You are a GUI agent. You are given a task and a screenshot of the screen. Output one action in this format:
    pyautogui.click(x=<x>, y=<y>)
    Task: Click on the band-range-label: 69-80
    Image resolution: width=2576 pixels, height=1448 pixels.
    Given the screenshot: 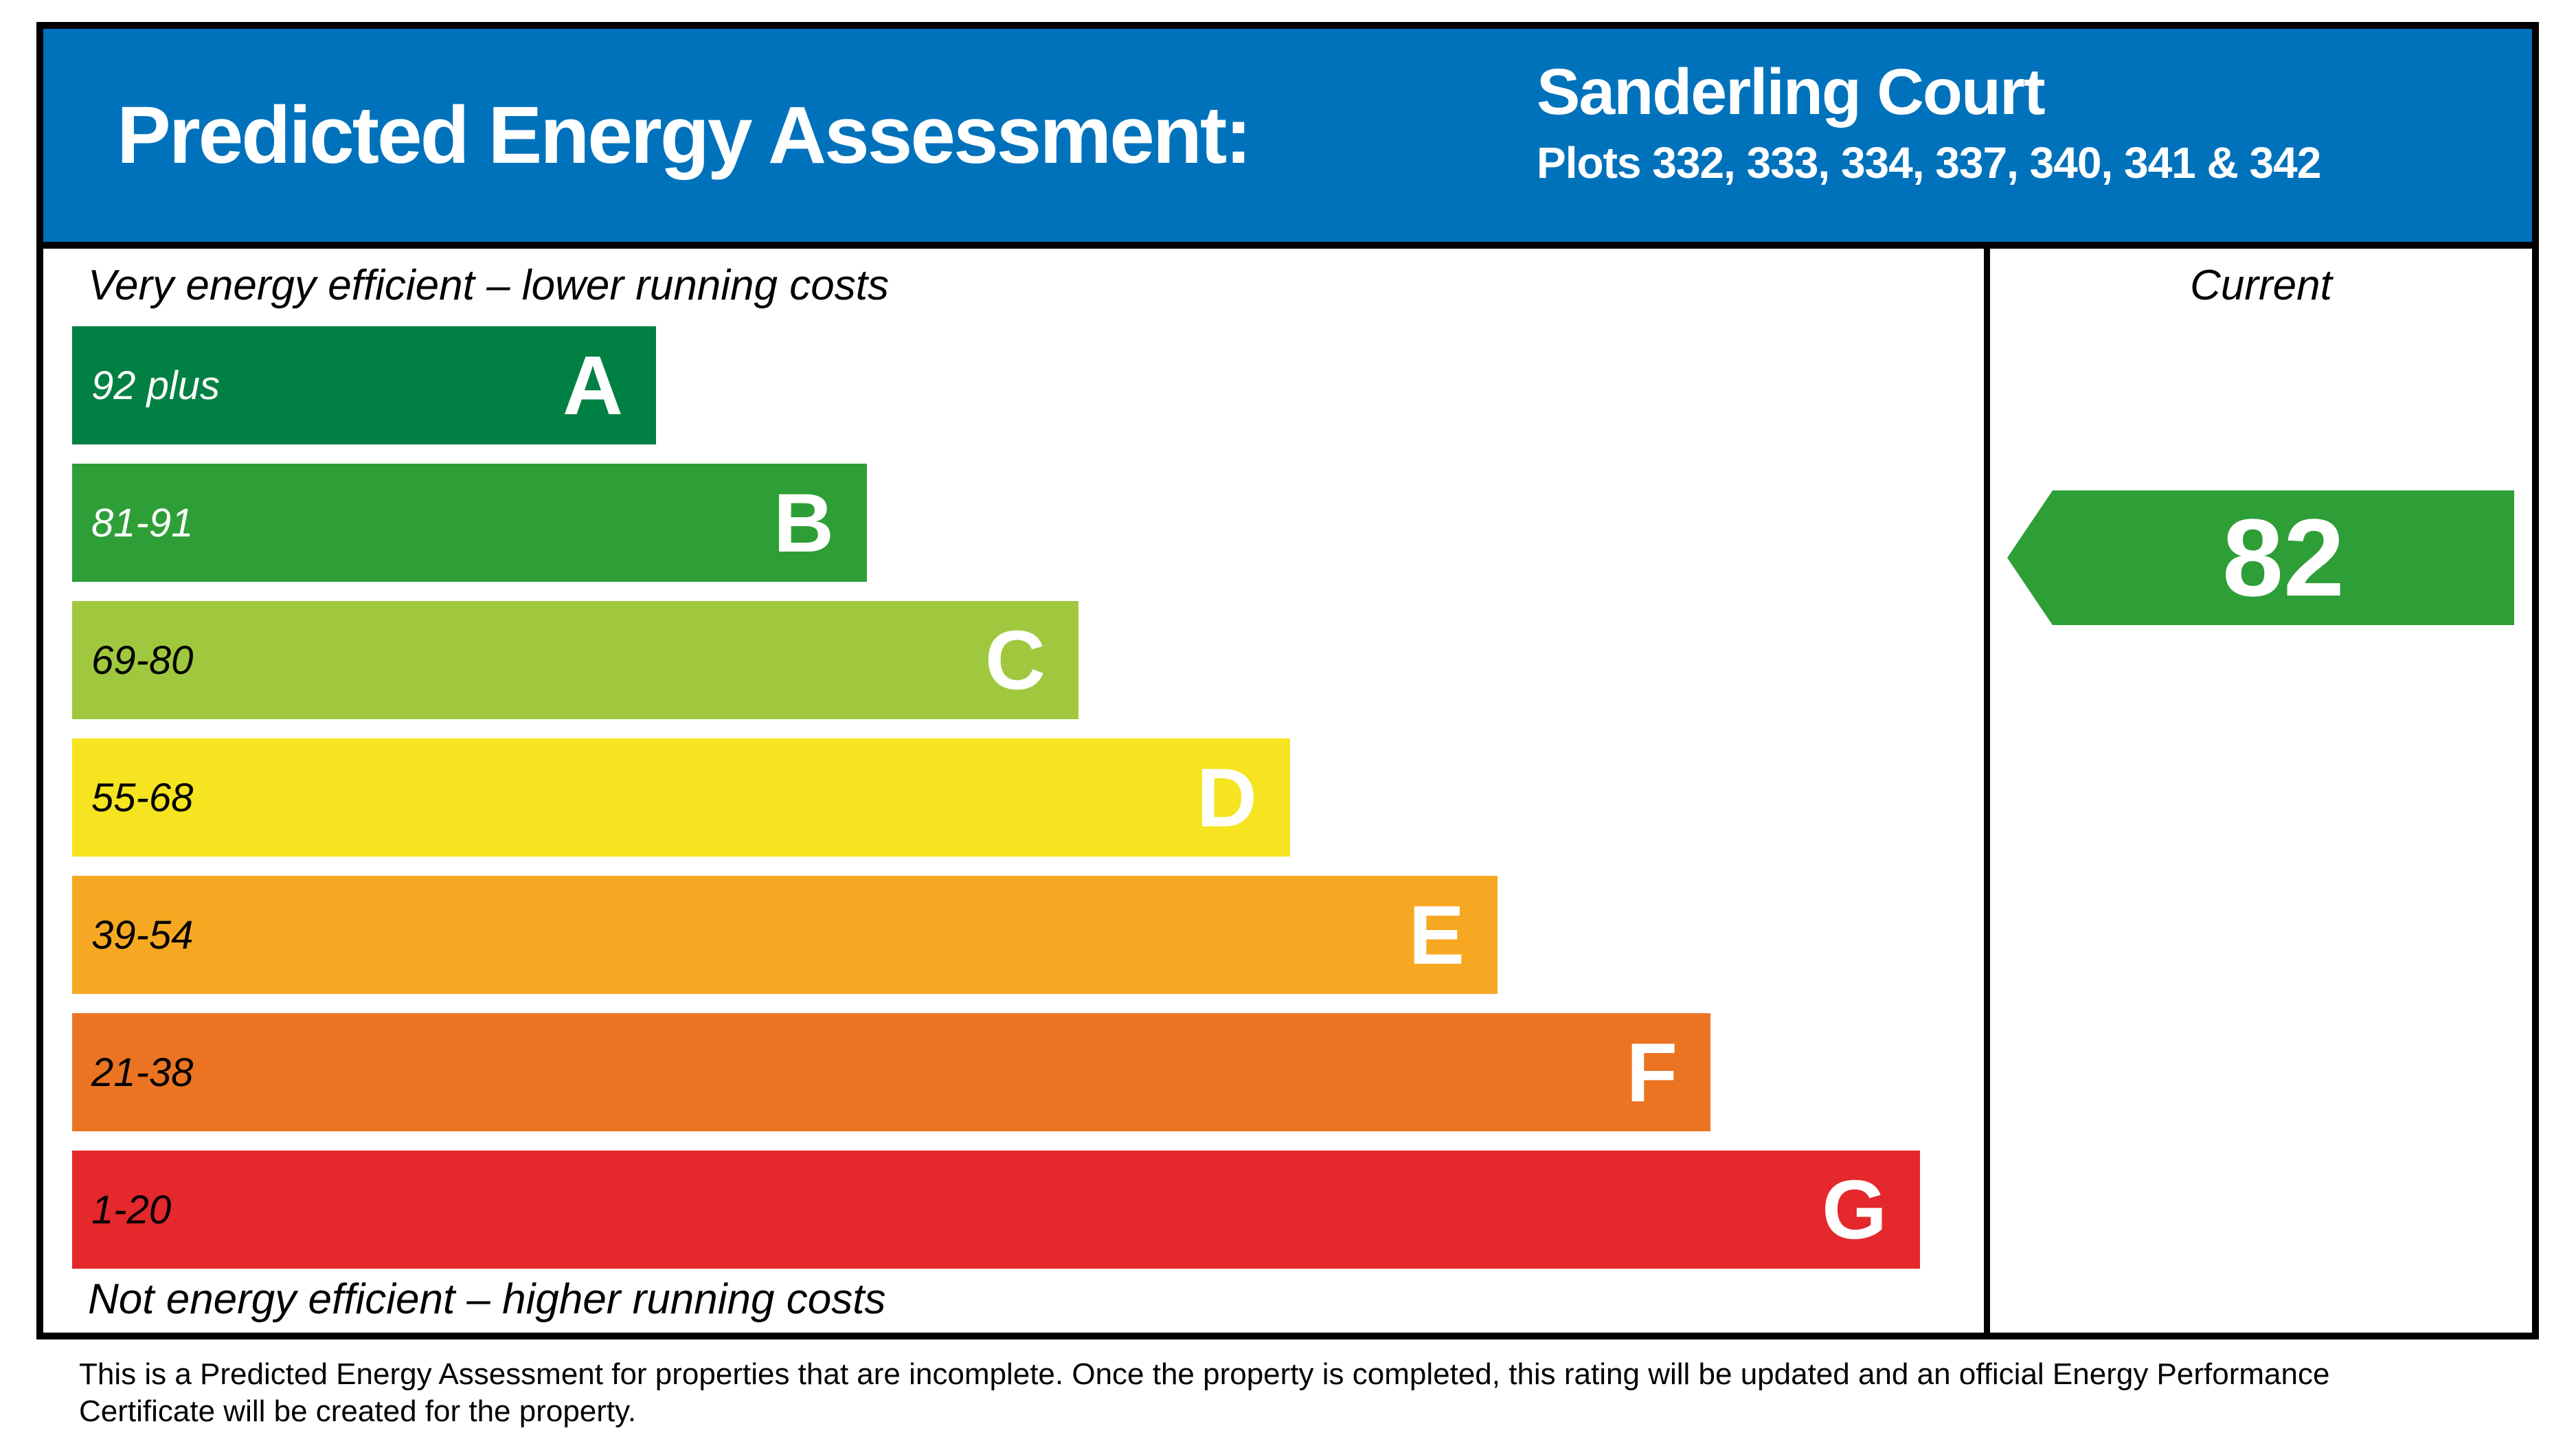 What is the action you would take?
    pyautogui.click(x=142, y=660)
    